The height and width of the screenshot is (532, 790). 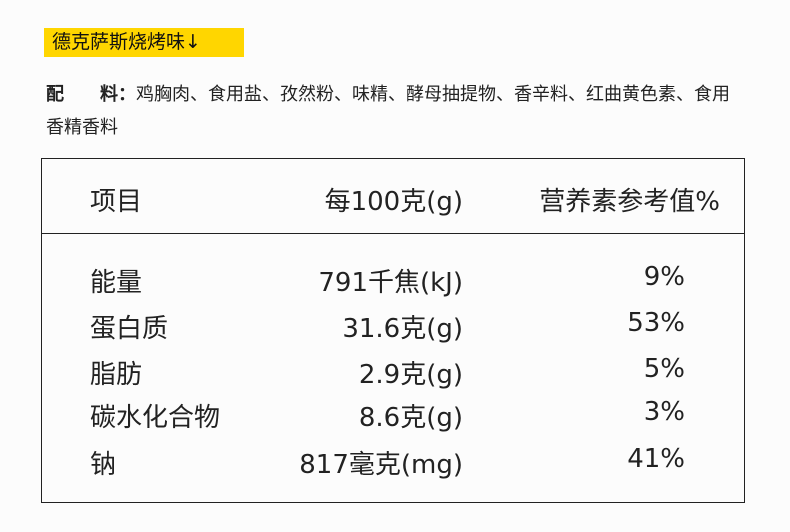 What do you see at coordinates (116, 375) in the screenshot?
I see `row-item: 脂肪` at bounding box center [116, 375].